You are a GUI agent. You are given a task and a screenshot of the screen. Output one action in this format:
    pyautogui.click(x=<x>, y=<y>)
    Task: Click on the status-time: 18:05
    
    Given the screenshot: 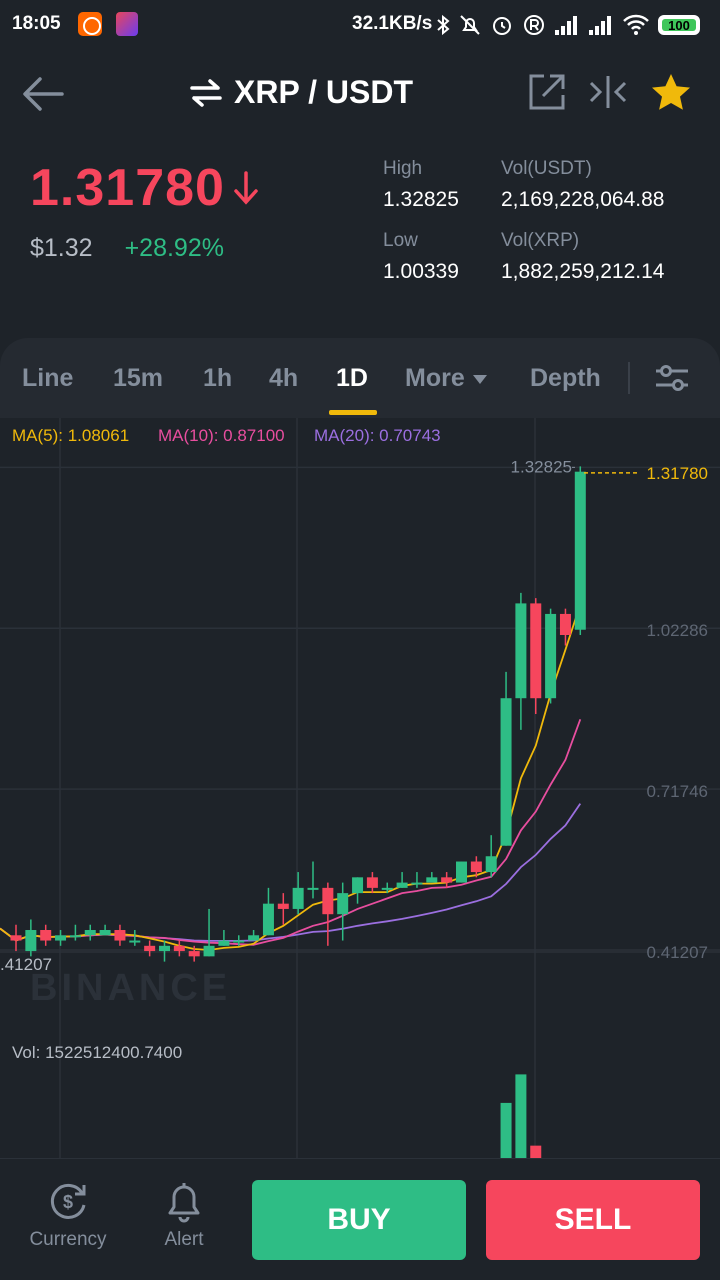 What is the action you would take?
    pyautogui.click(x=36, y=23)
    